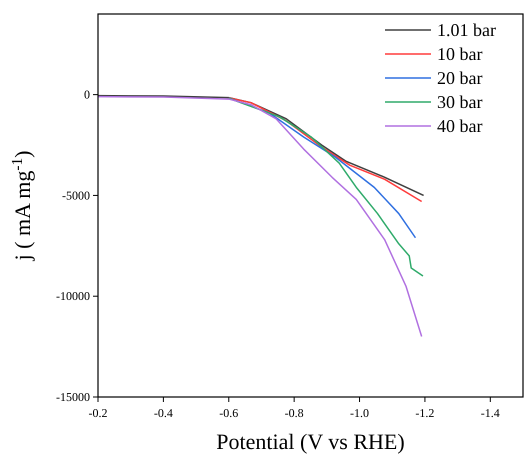 The height and width of the screenshot is (463, 525). I want to click on y-tick-label: -15000, so click(73, 397).